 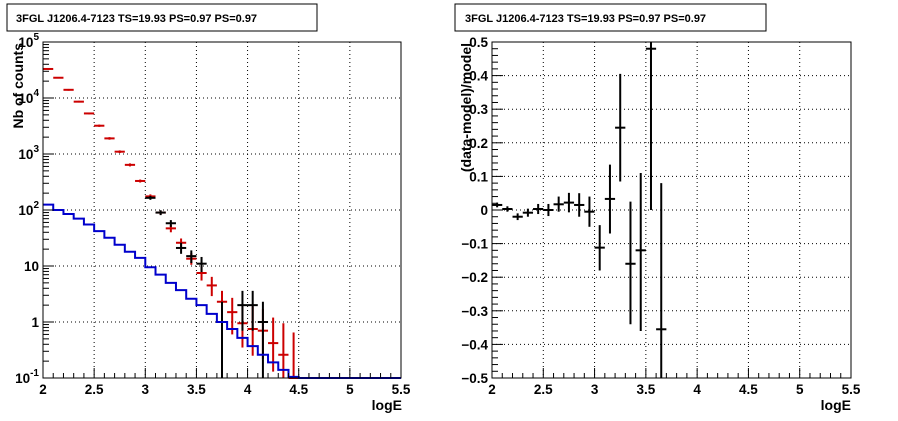 What do you see at coordinates (31, 266) in the screenshot?
I see `y-tick-label: 10` at bounding box center [31, 266].